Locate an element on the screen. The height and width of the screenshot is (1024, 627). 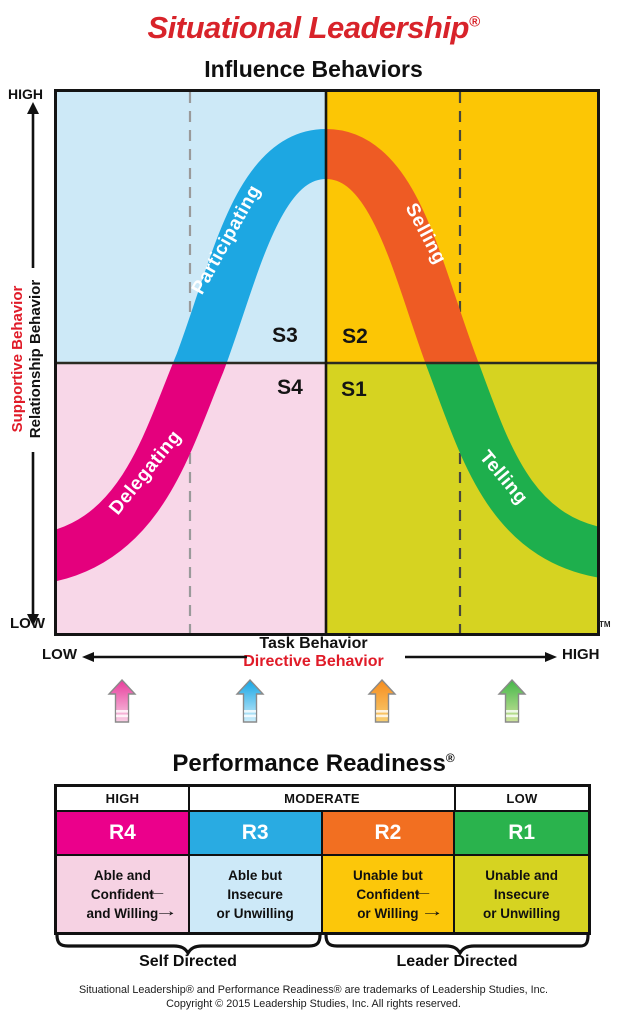
r1-cell: R1 is located at coordinates (521, 834).